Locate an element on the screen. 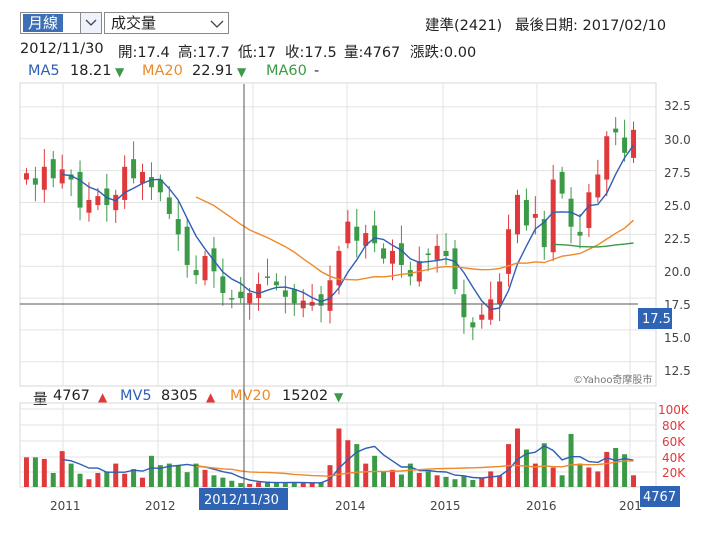 The image size is (720, 537). vol-label: 量 is located at coordinates (40, 400).